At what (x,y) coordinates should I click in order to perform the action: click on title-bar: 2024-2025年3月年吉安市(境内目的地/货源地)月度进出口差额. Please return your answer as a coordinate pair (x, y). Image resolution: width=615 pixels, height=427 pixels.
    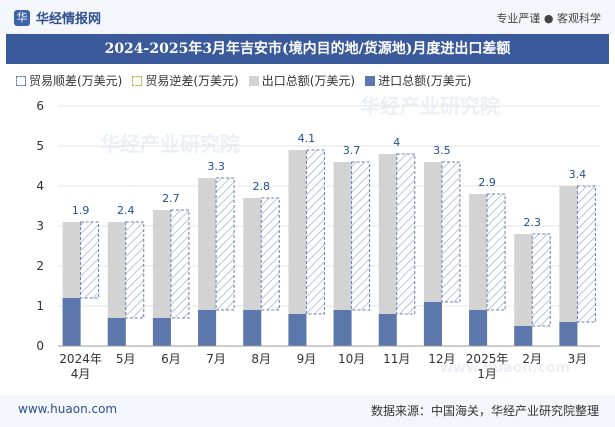
    Looking at the image, I should click on (307, 49).